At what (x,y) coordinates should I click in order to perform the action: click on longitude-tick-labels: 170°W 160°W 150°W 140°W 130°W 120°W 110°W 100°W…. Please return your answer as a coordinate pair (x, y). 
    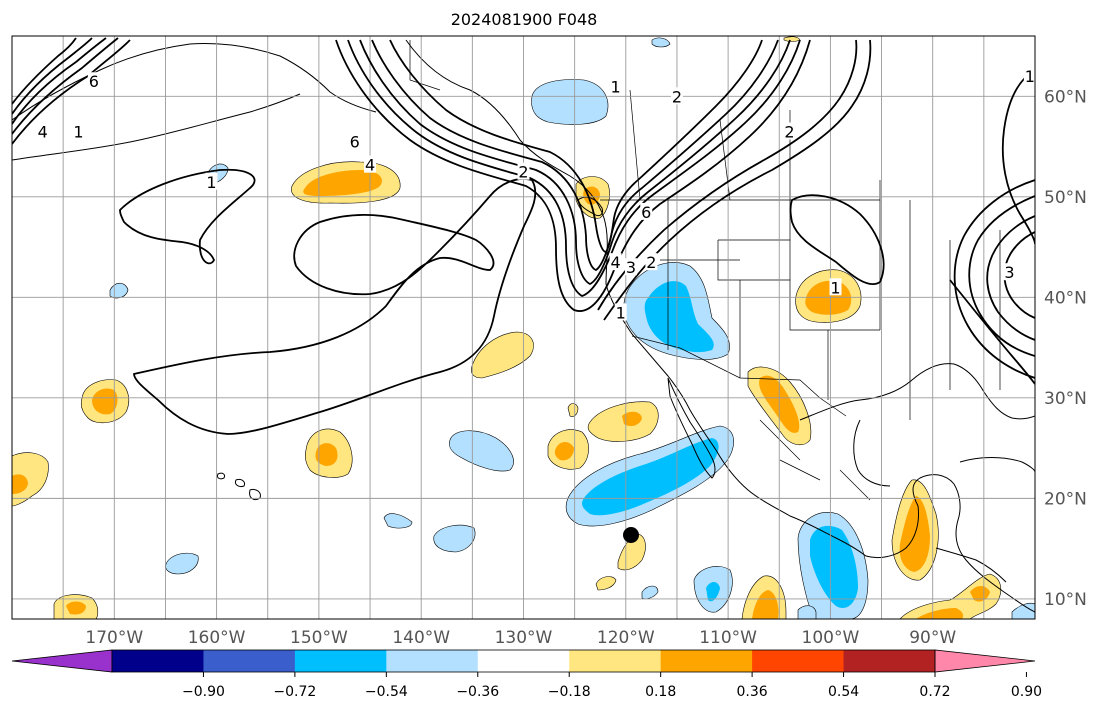
    Looking at the image, I should click on (520, 638).